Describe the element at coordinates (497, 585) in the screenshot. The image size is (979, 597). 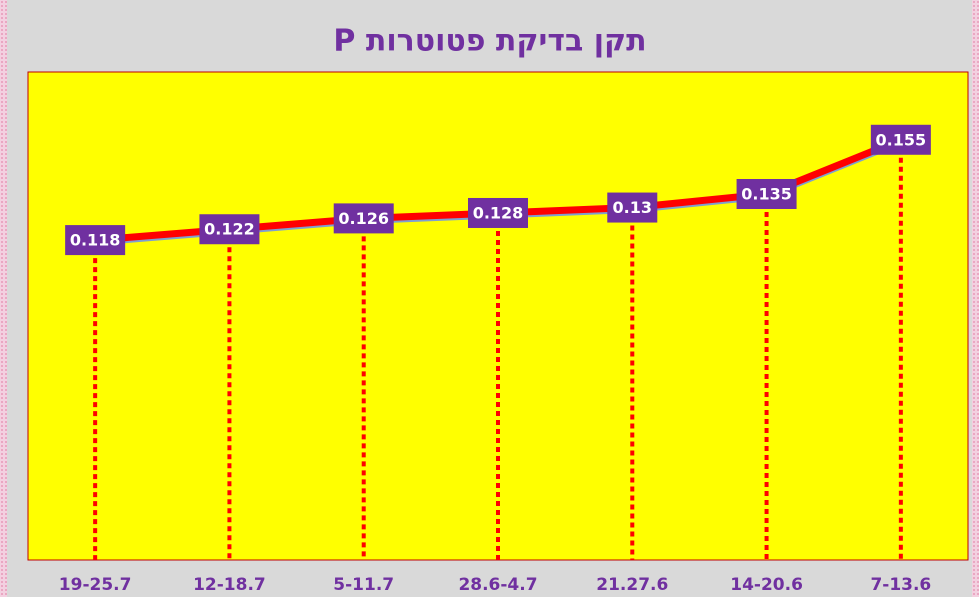
I see `x-tick-label: 28.6-4.7` at that location.